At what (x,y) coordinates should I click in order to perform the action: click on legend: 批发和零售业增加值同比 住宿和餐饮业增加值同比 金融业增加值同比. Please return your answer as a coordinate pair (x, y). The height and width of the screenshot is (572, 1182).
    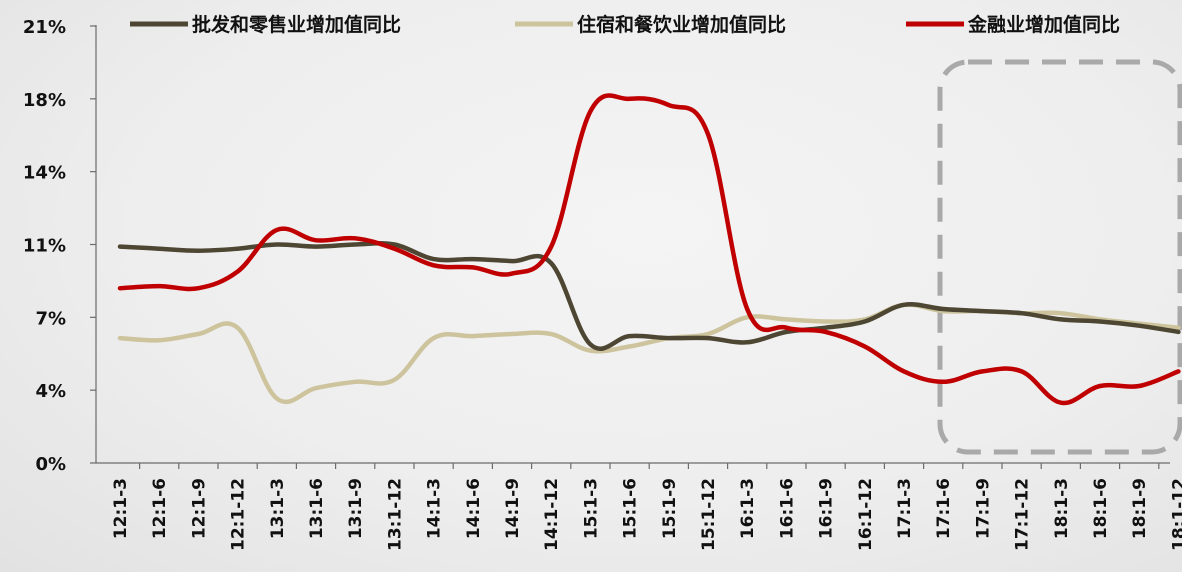
    Looking at the image, I should click on (625, 24).